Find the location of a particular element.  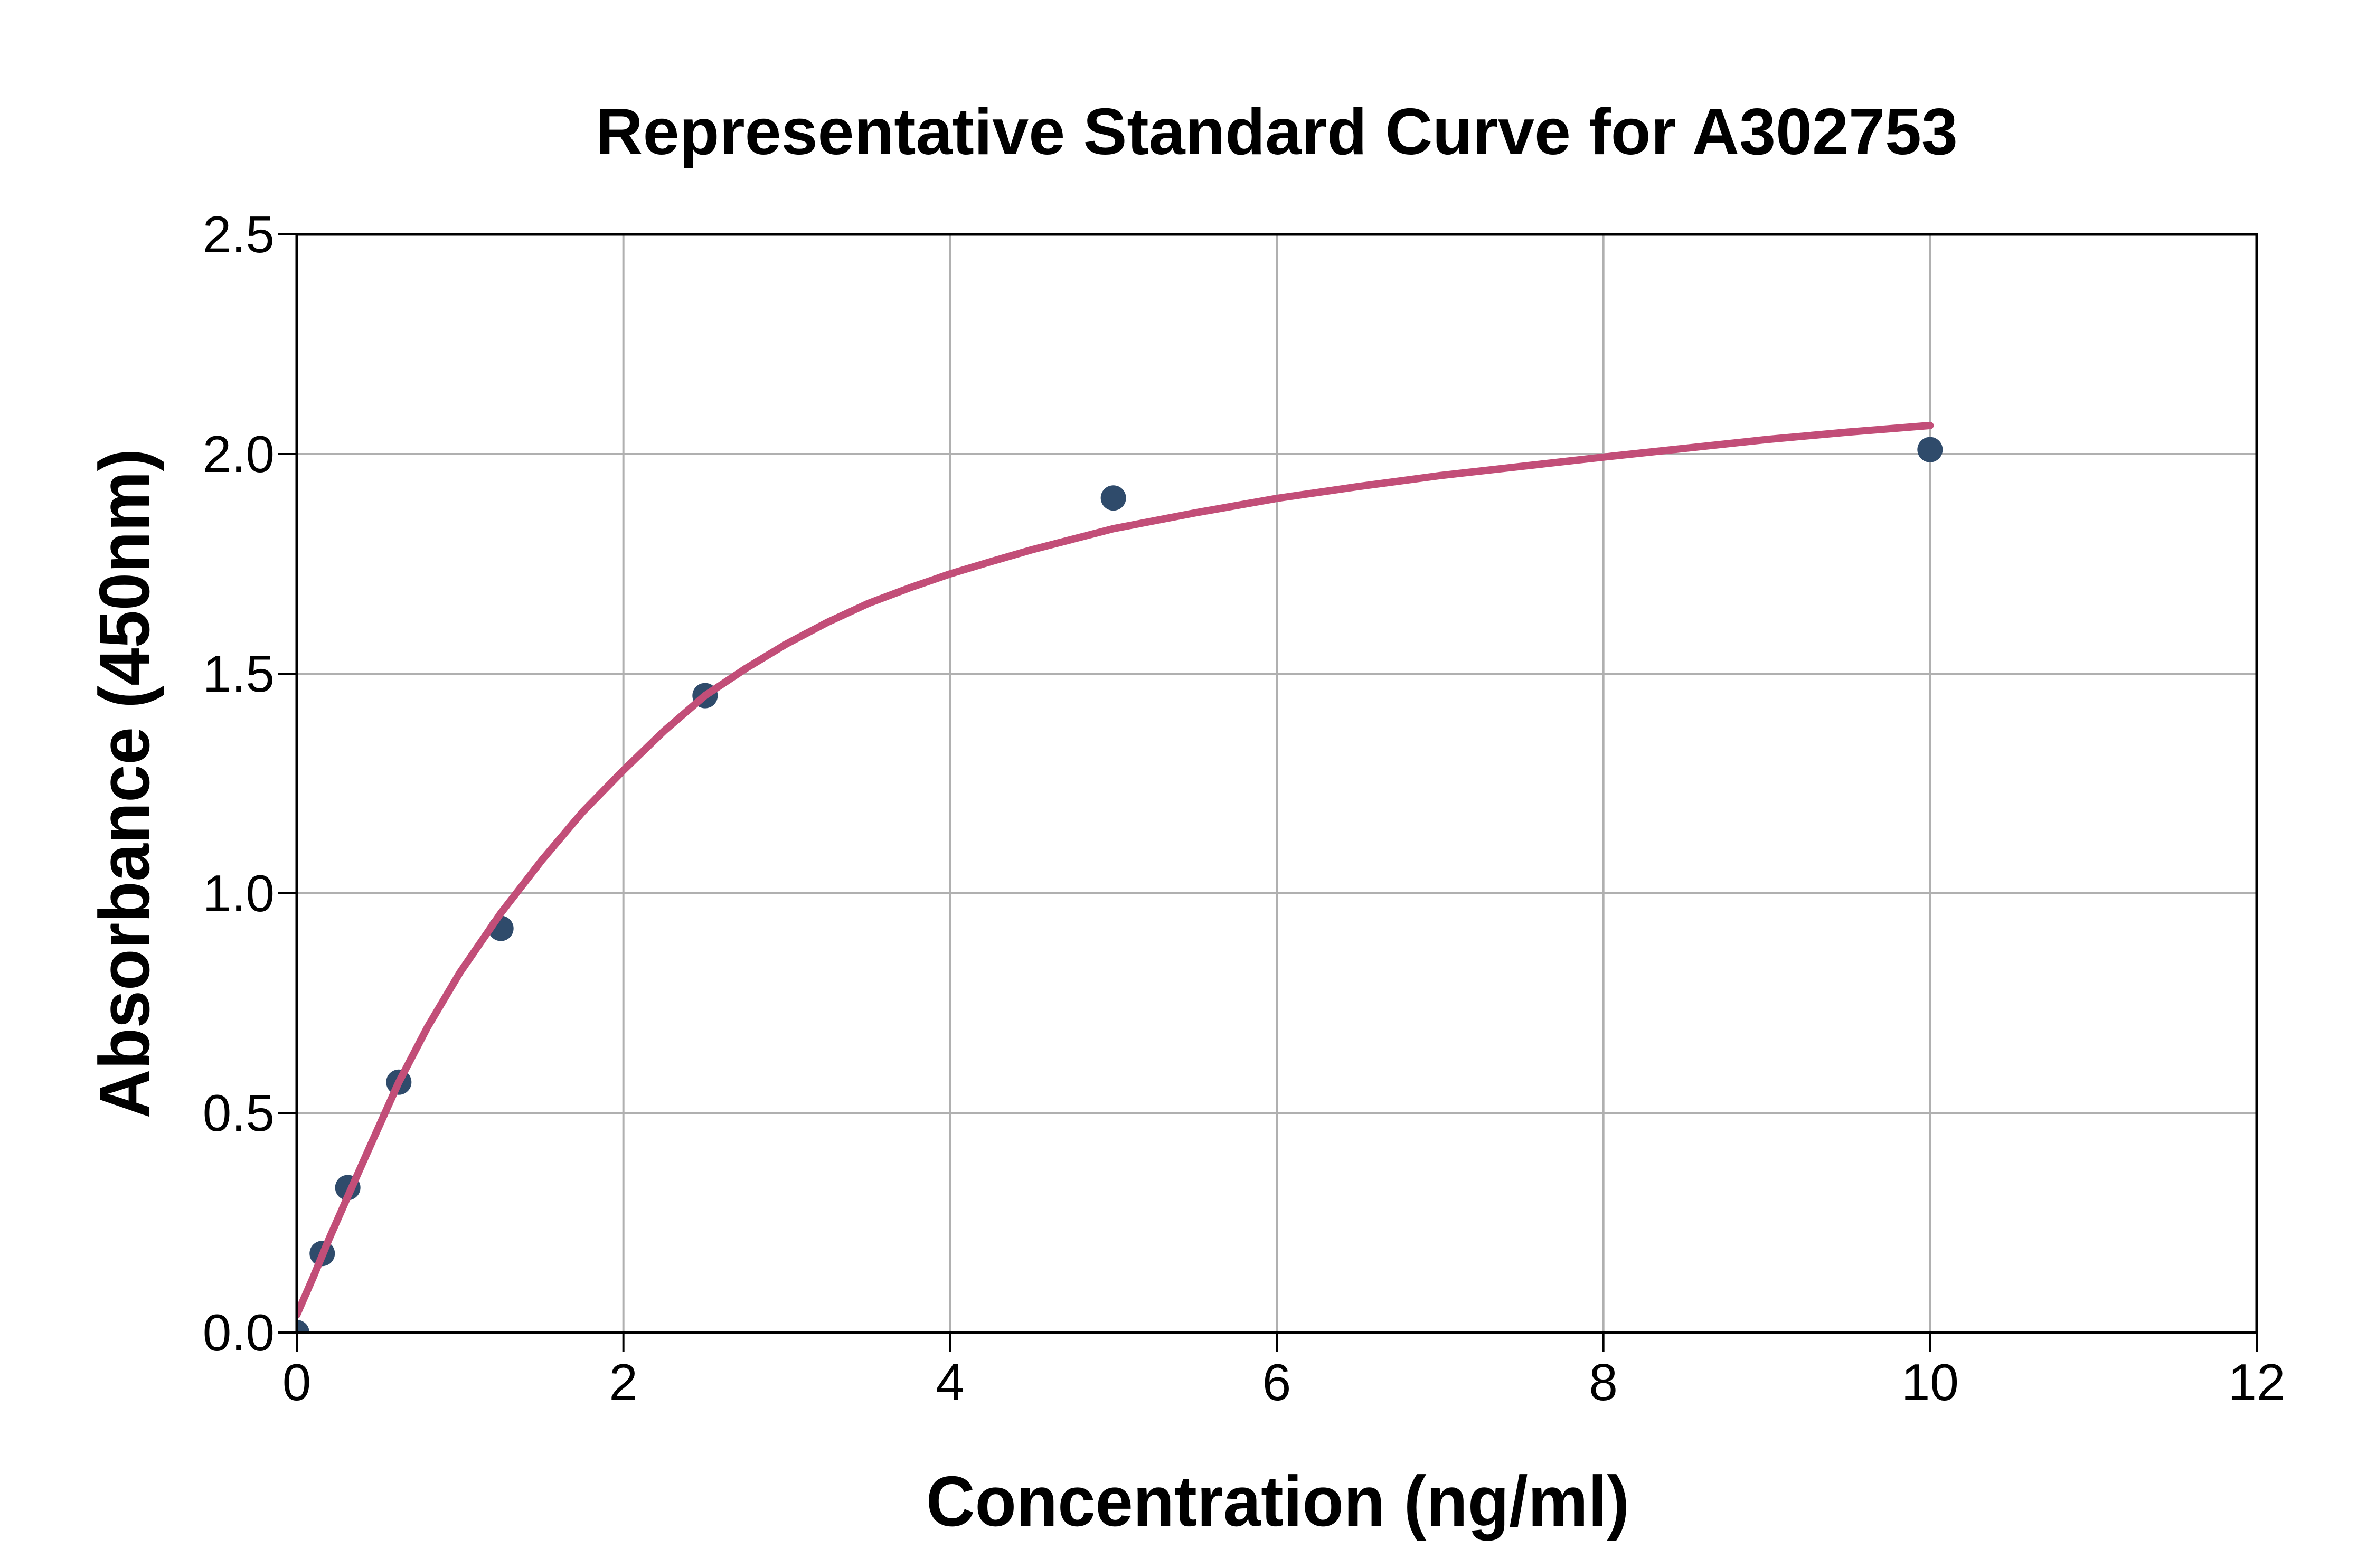

x-tick-label: 8 is located at coordinates (1604, 1382).